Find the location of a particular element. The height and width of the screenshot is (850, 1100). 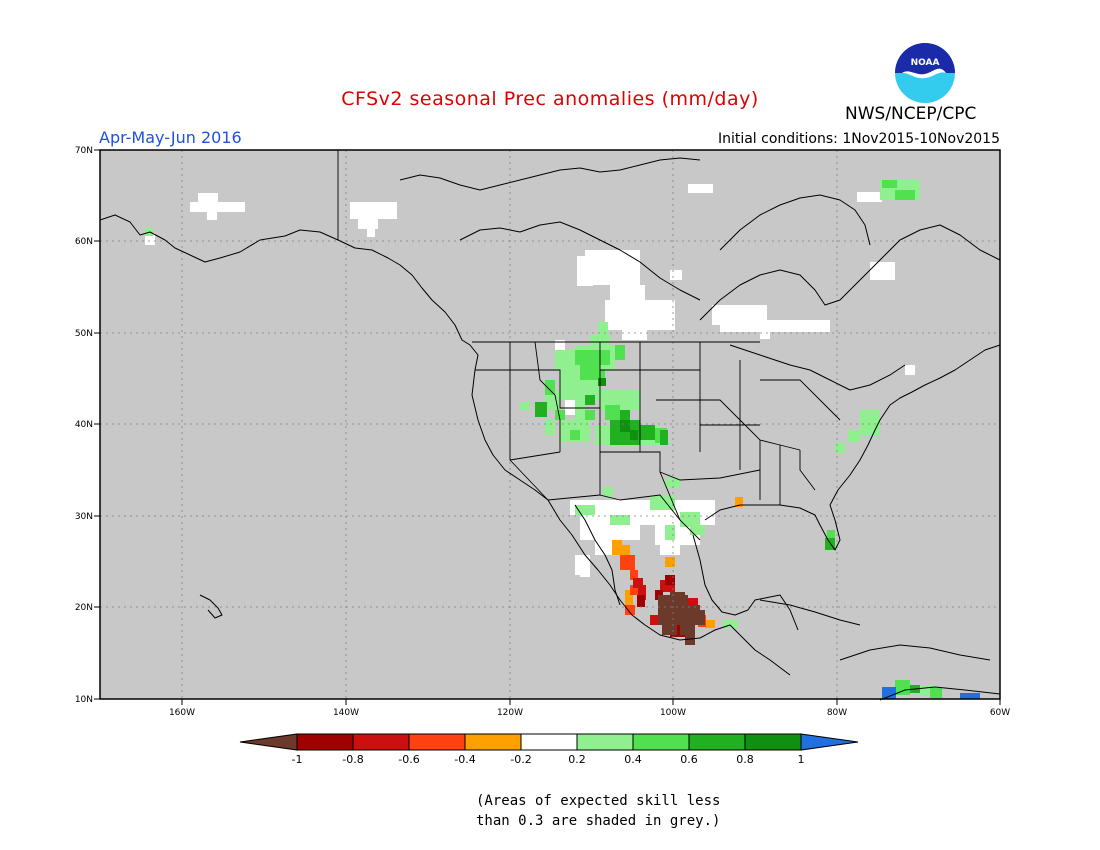

colorbar-tick-label: 0.8 is located at coordinates (745, 759).